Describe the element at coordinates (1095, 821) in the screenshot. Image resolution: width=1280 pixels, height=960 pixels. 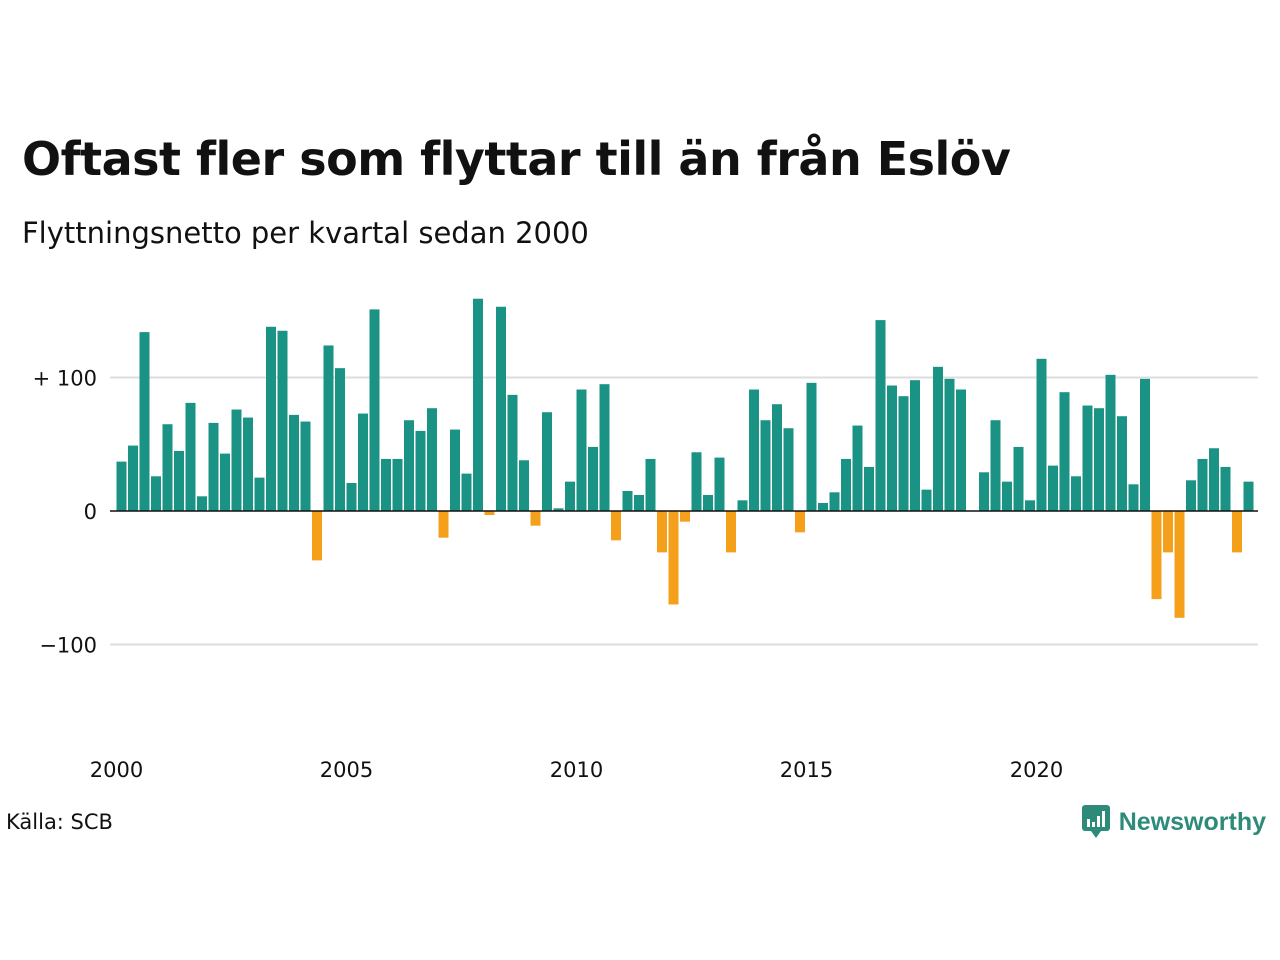
I see `chart-bubble-icon` at that location.